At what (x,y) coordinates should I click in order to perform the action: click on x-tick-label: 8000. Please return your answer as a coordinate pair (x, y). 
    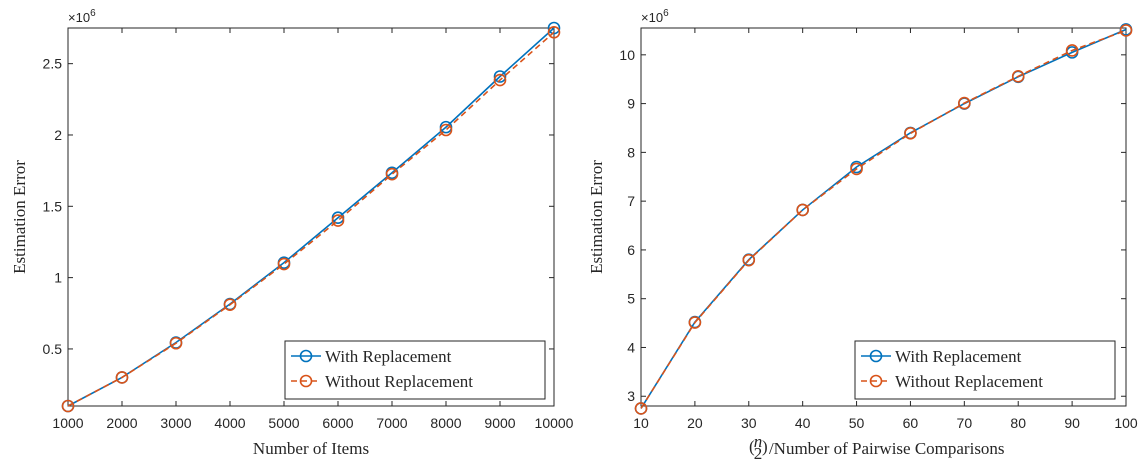
    Looking at the image, I should click on (445, 423).